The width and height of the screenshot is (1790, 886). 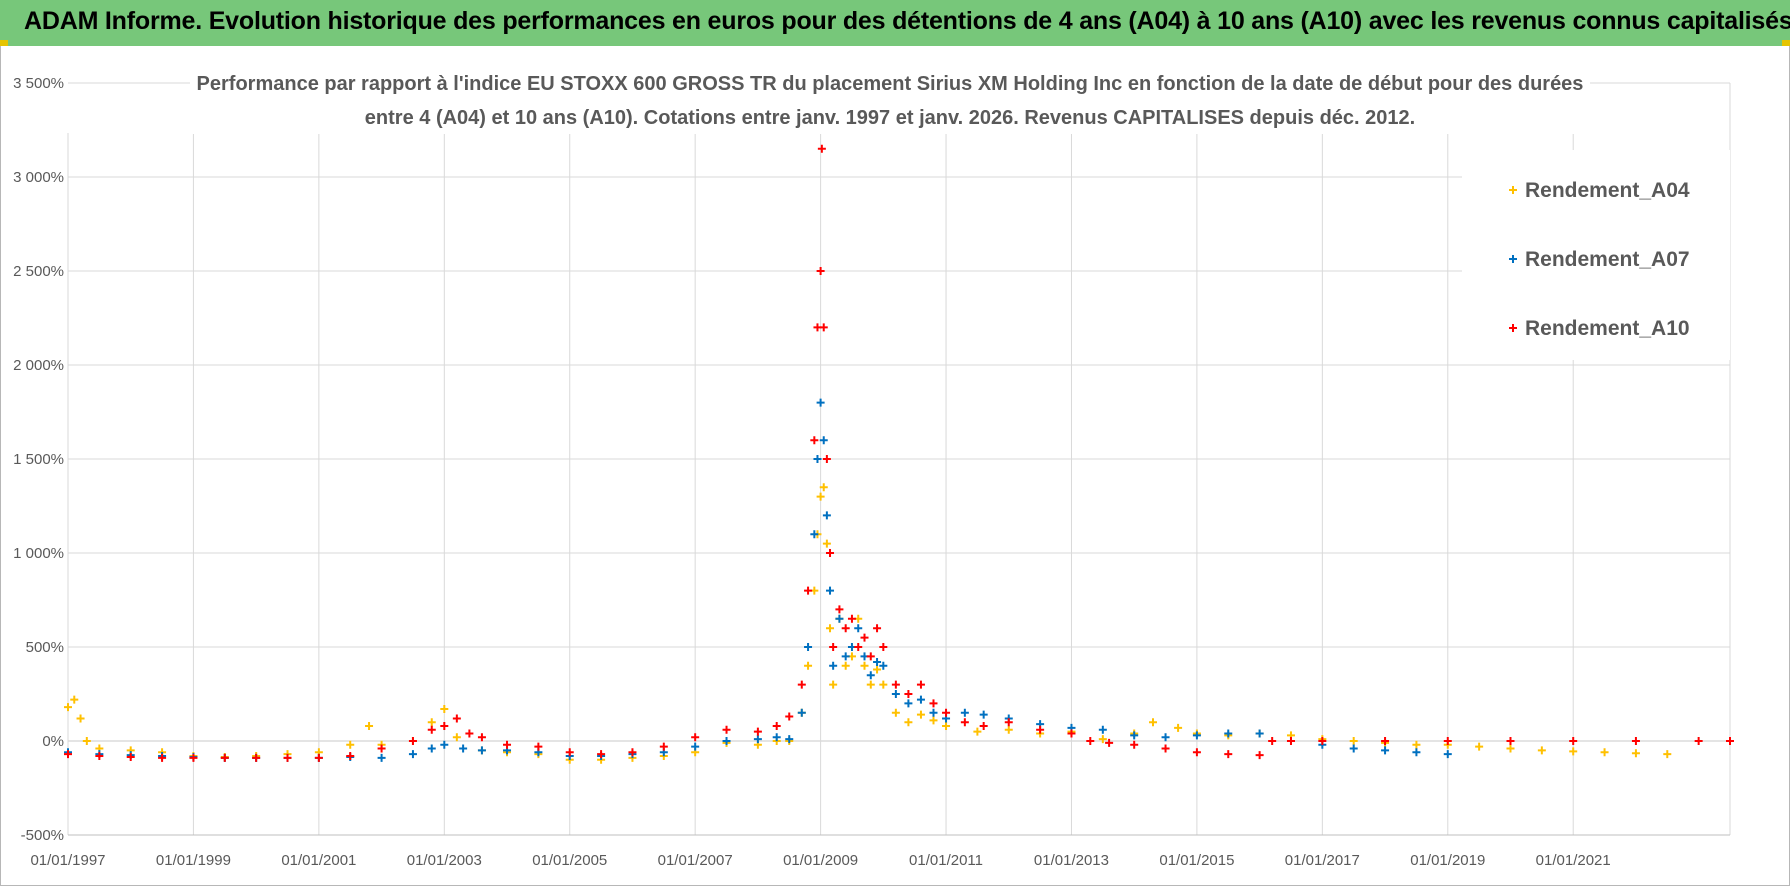 I want to click on x-tick-label: 01/01/2017, so click(x=1322, y=860).